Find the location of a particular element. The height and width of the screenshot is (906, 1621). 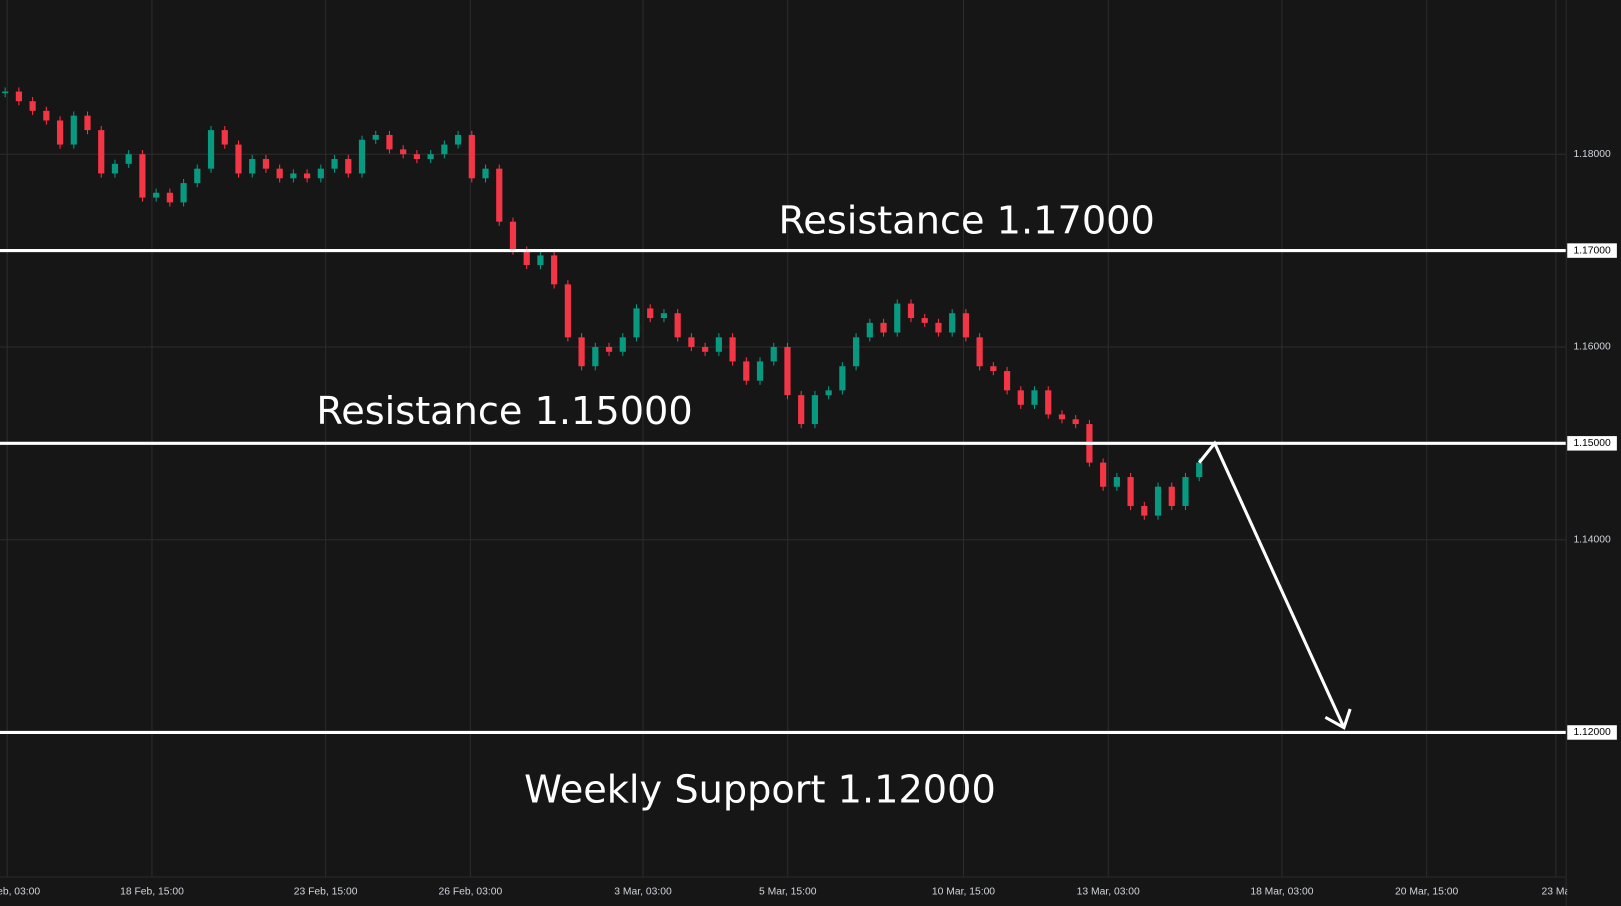

y-tick-label: 1.17000 is located at coordinates (1592, 250).